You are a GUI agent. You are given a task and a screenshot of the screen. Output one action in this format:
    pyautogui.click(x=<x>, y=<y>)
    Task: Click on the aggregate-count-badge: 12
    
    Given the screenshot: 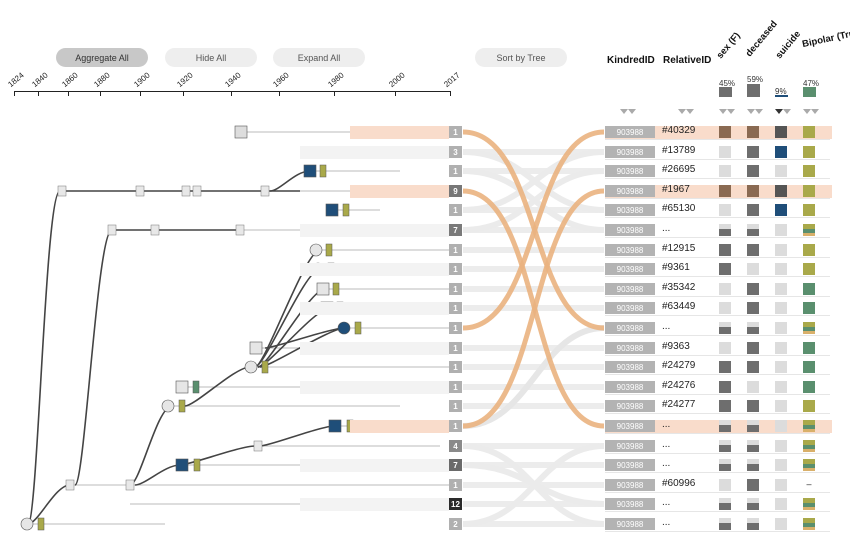 What is the action you would take?
    pyautogui.click(x=455, y=504)
    